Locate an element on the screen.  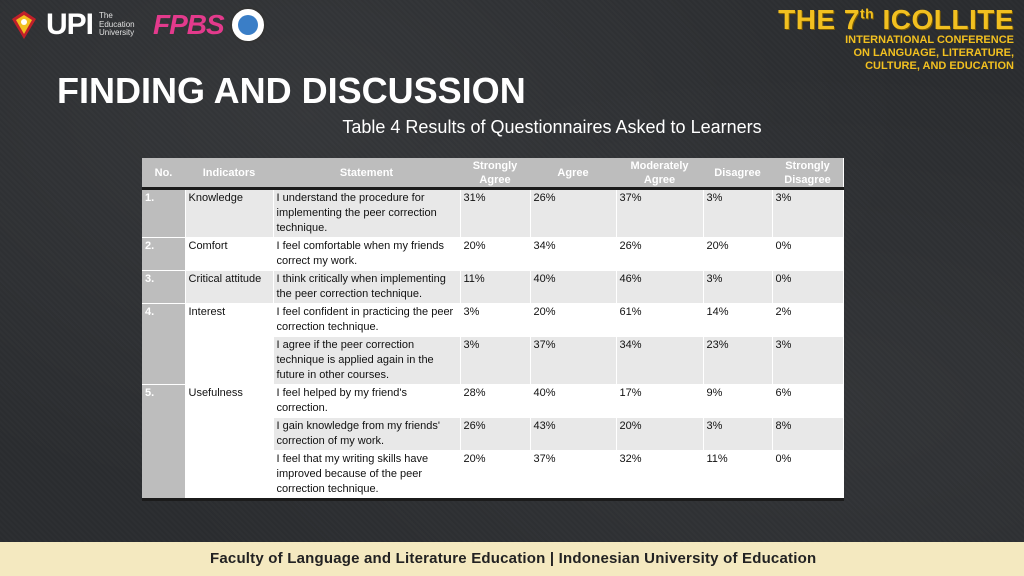
conference-title: THE 7th ICOLLITE is located at coordinates (896, 19).